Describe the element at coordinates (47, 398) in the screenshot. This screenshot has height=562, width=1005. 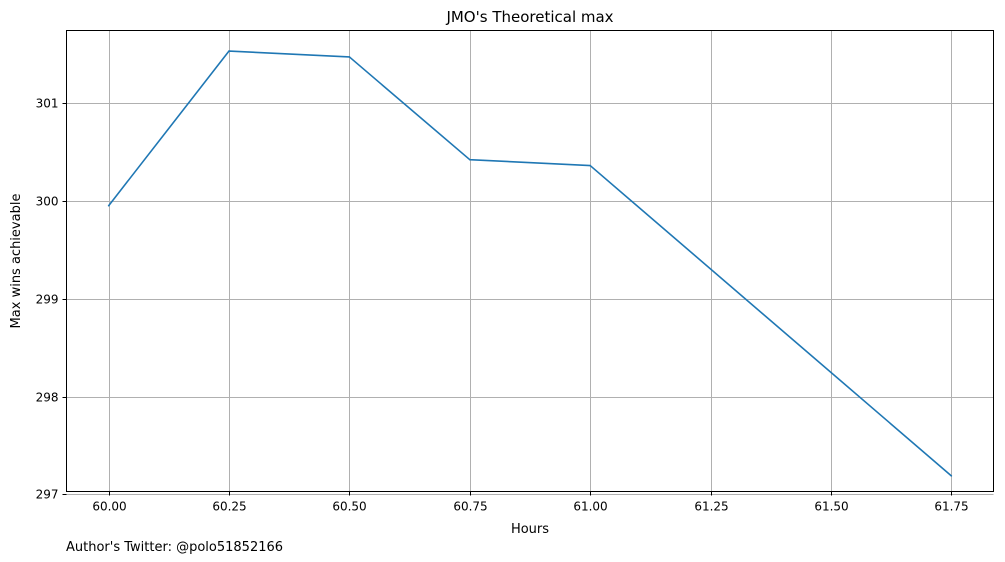
I see `y-tick-label: 298` at that location.